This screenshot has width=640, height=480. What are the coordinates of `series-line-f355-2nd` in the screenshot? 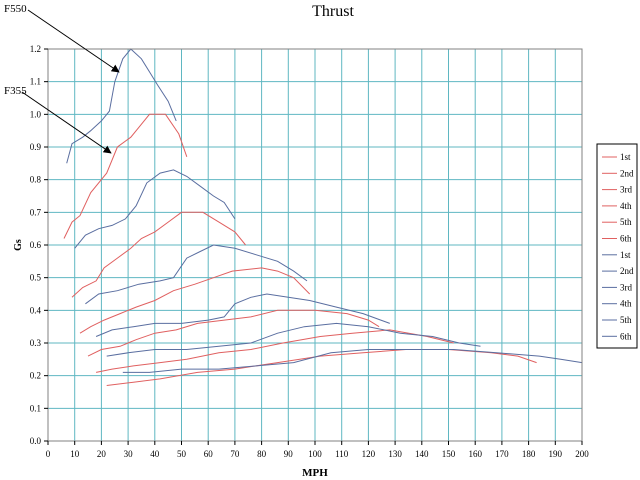 It's located at (158, 254).